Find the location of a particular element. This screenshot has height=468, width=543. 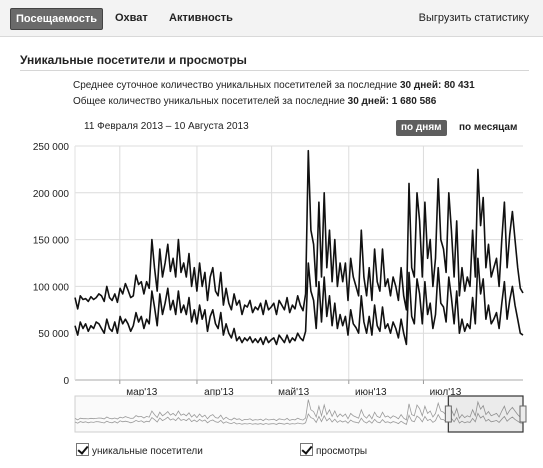

tab-reach: Охват is located at coordinates (131, 18).